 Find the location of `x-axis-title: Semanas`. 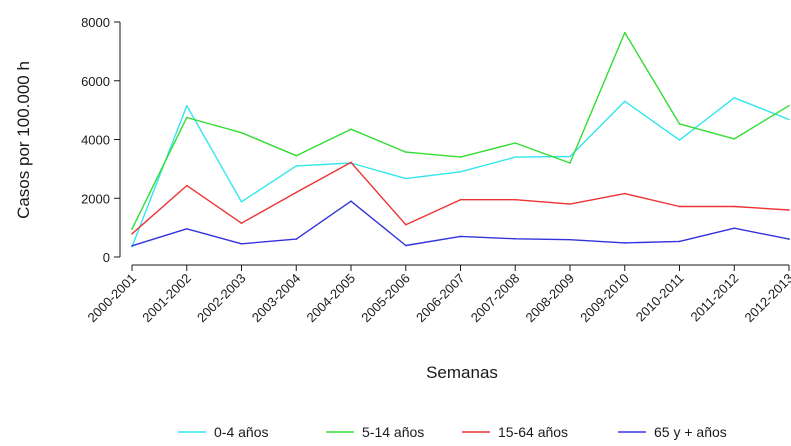

x-axis-title: Semanas is located at coordinates (462, 372).